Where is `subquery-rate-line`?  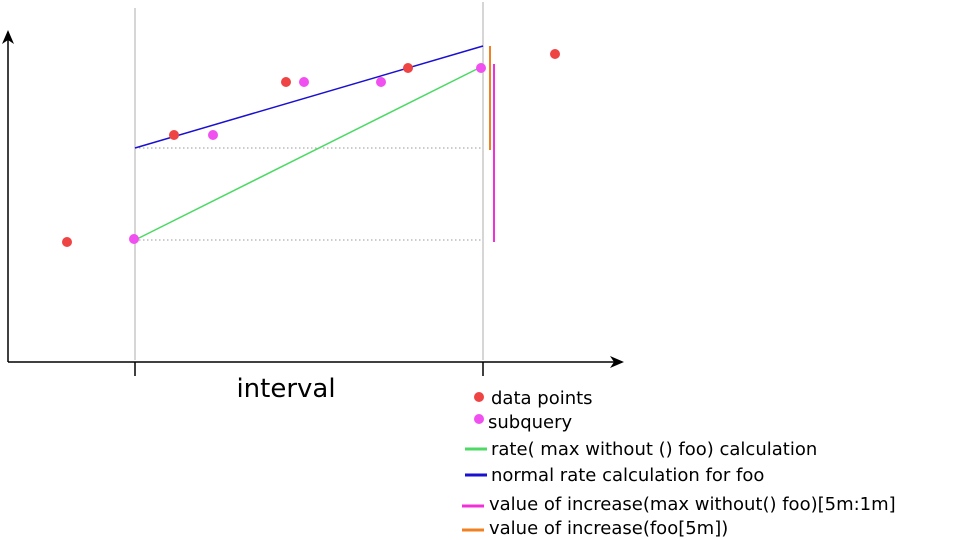
subquery-rate-line is located at coordinates (309, 153).